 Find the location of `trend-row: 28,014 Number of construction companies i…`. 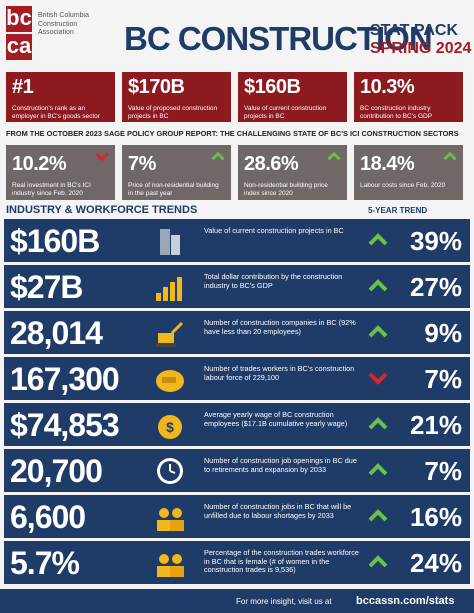

trend-row: 28,014 Number of construction companies i… is located at coordinates (237, 332).